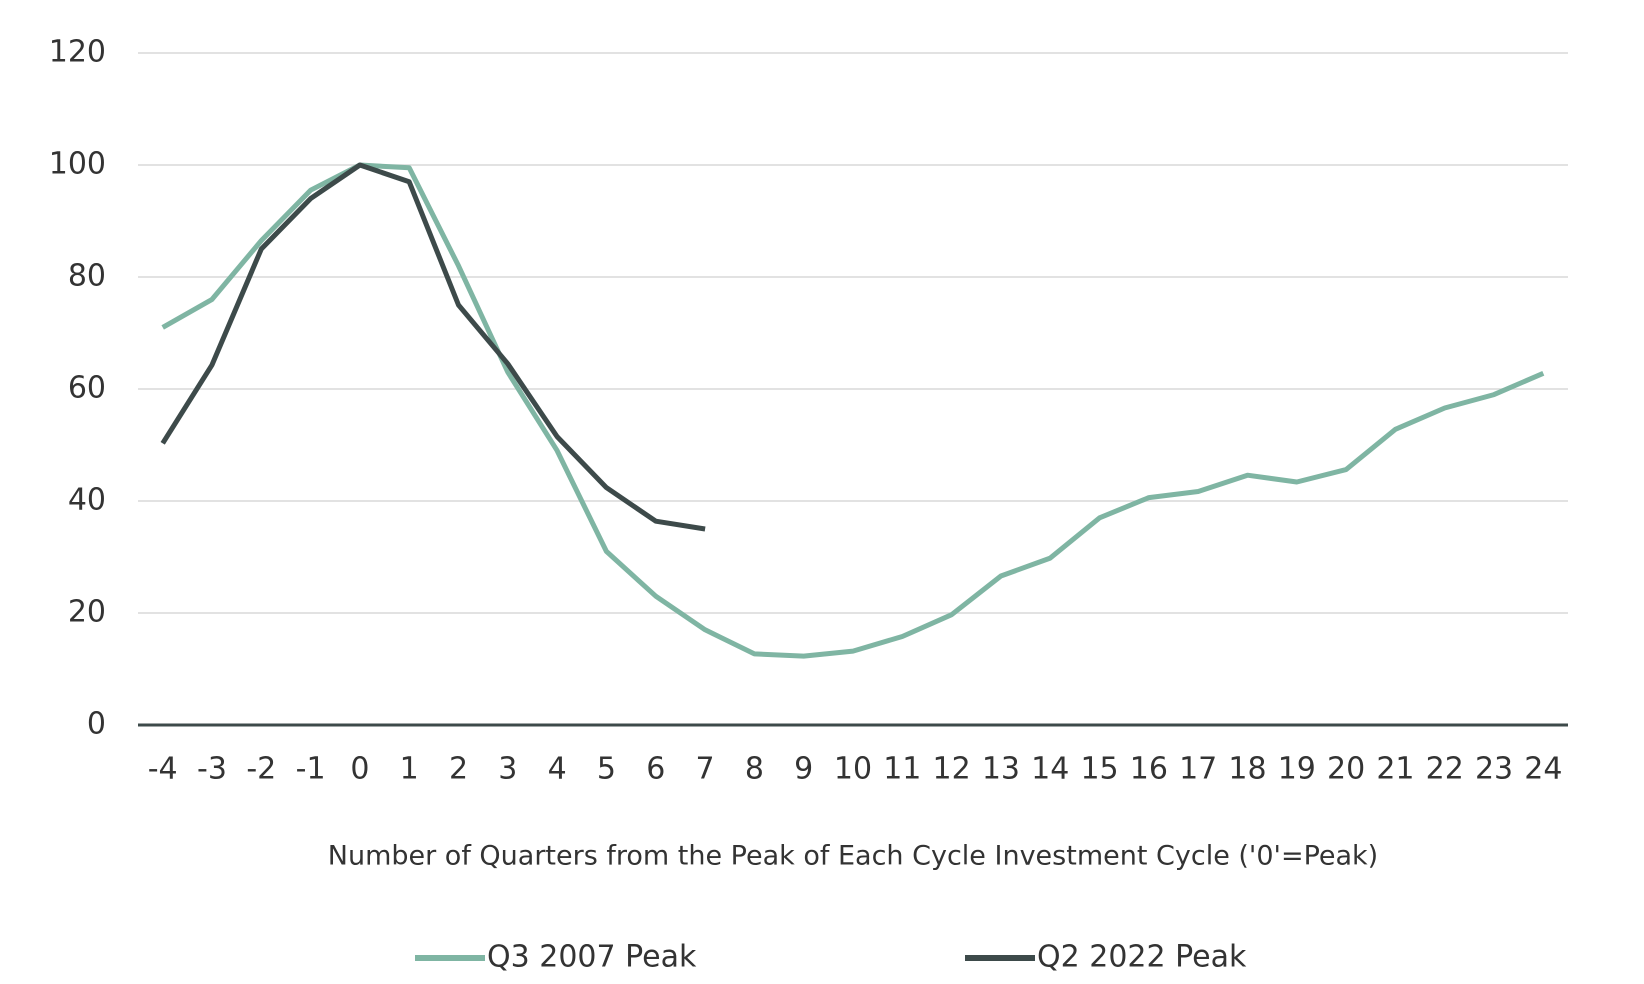 The image size is (1644, 984). I want to click on x-tick-label: 8, so click(754, 769).